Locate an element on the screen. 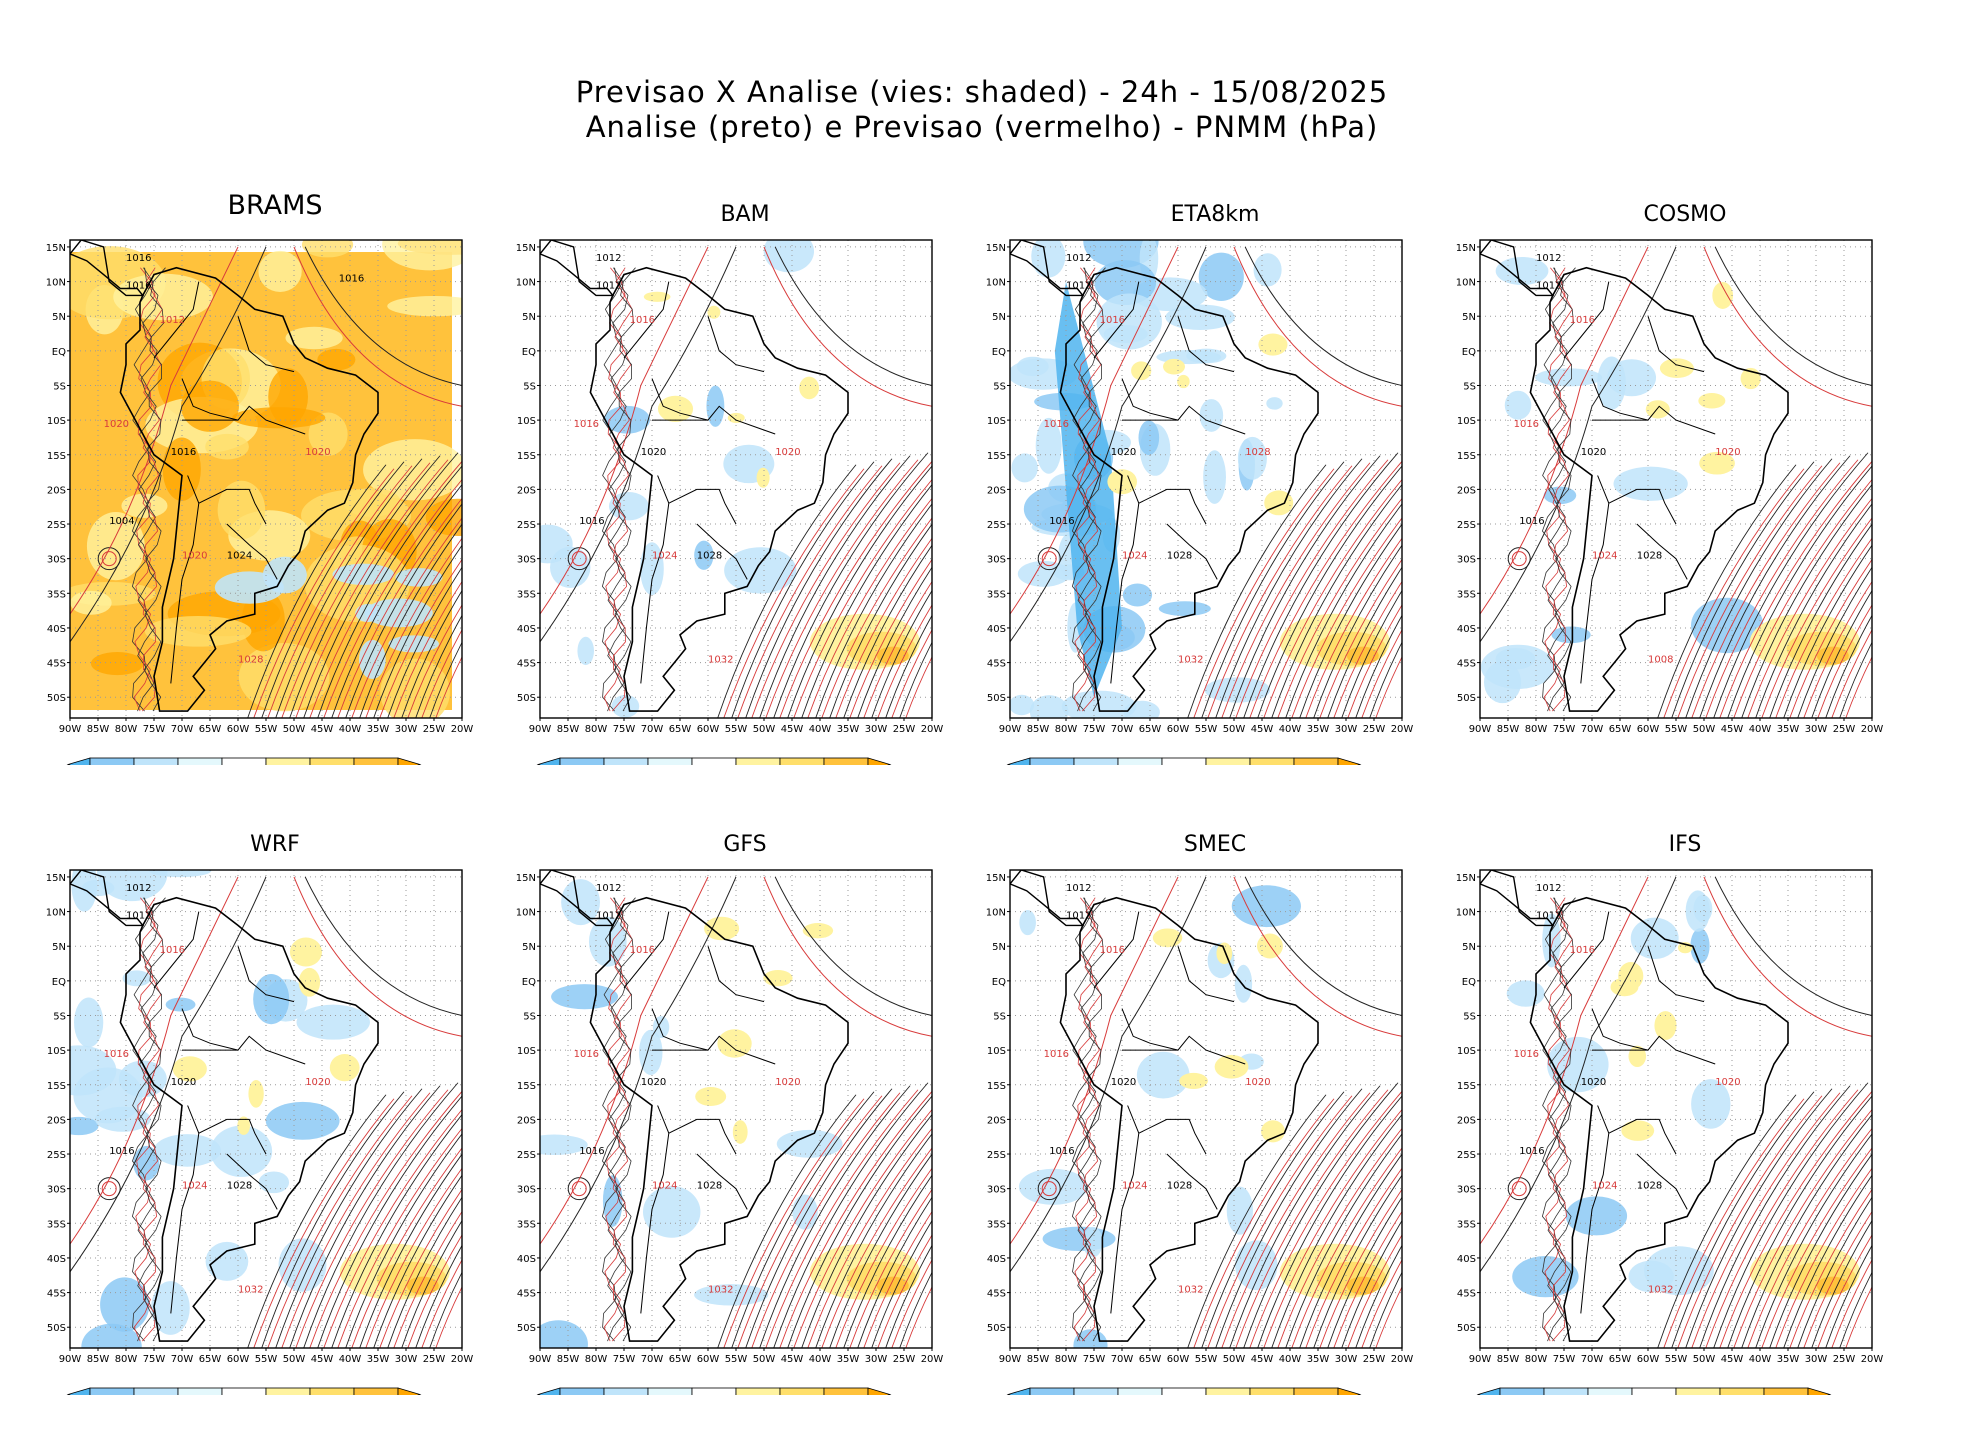 The width and height of the screenshot is (1964, 1436). lon-tick-label: 30W is located at coordinates (876, 729).